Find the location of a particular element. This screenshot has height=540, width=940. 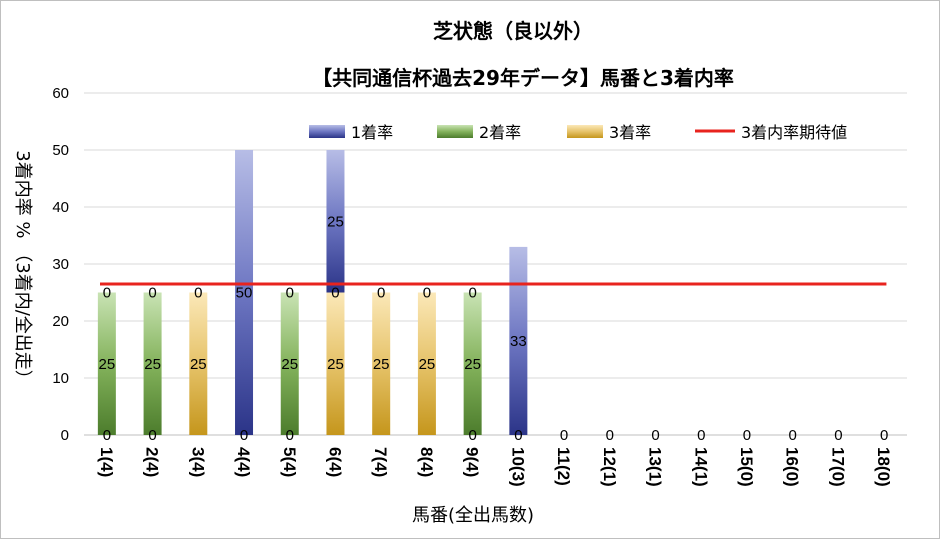

data-label: 33 is located at coordinates (518, 341).